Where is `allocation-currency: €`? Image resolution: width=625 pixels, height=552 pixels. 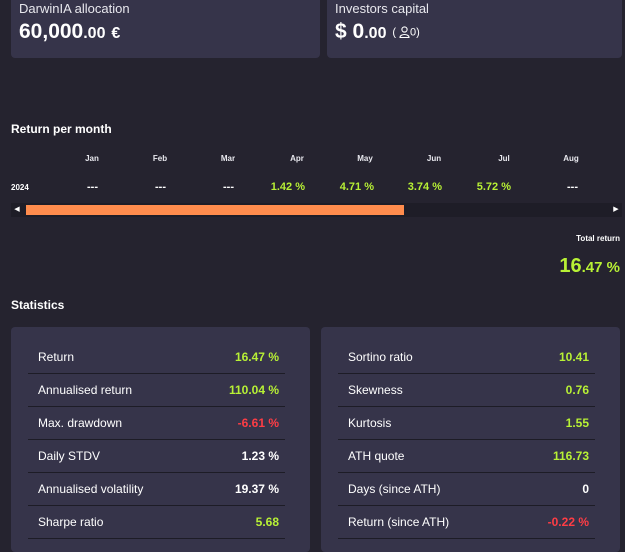 allocation-currency: € is located at coordinates (116, 33).